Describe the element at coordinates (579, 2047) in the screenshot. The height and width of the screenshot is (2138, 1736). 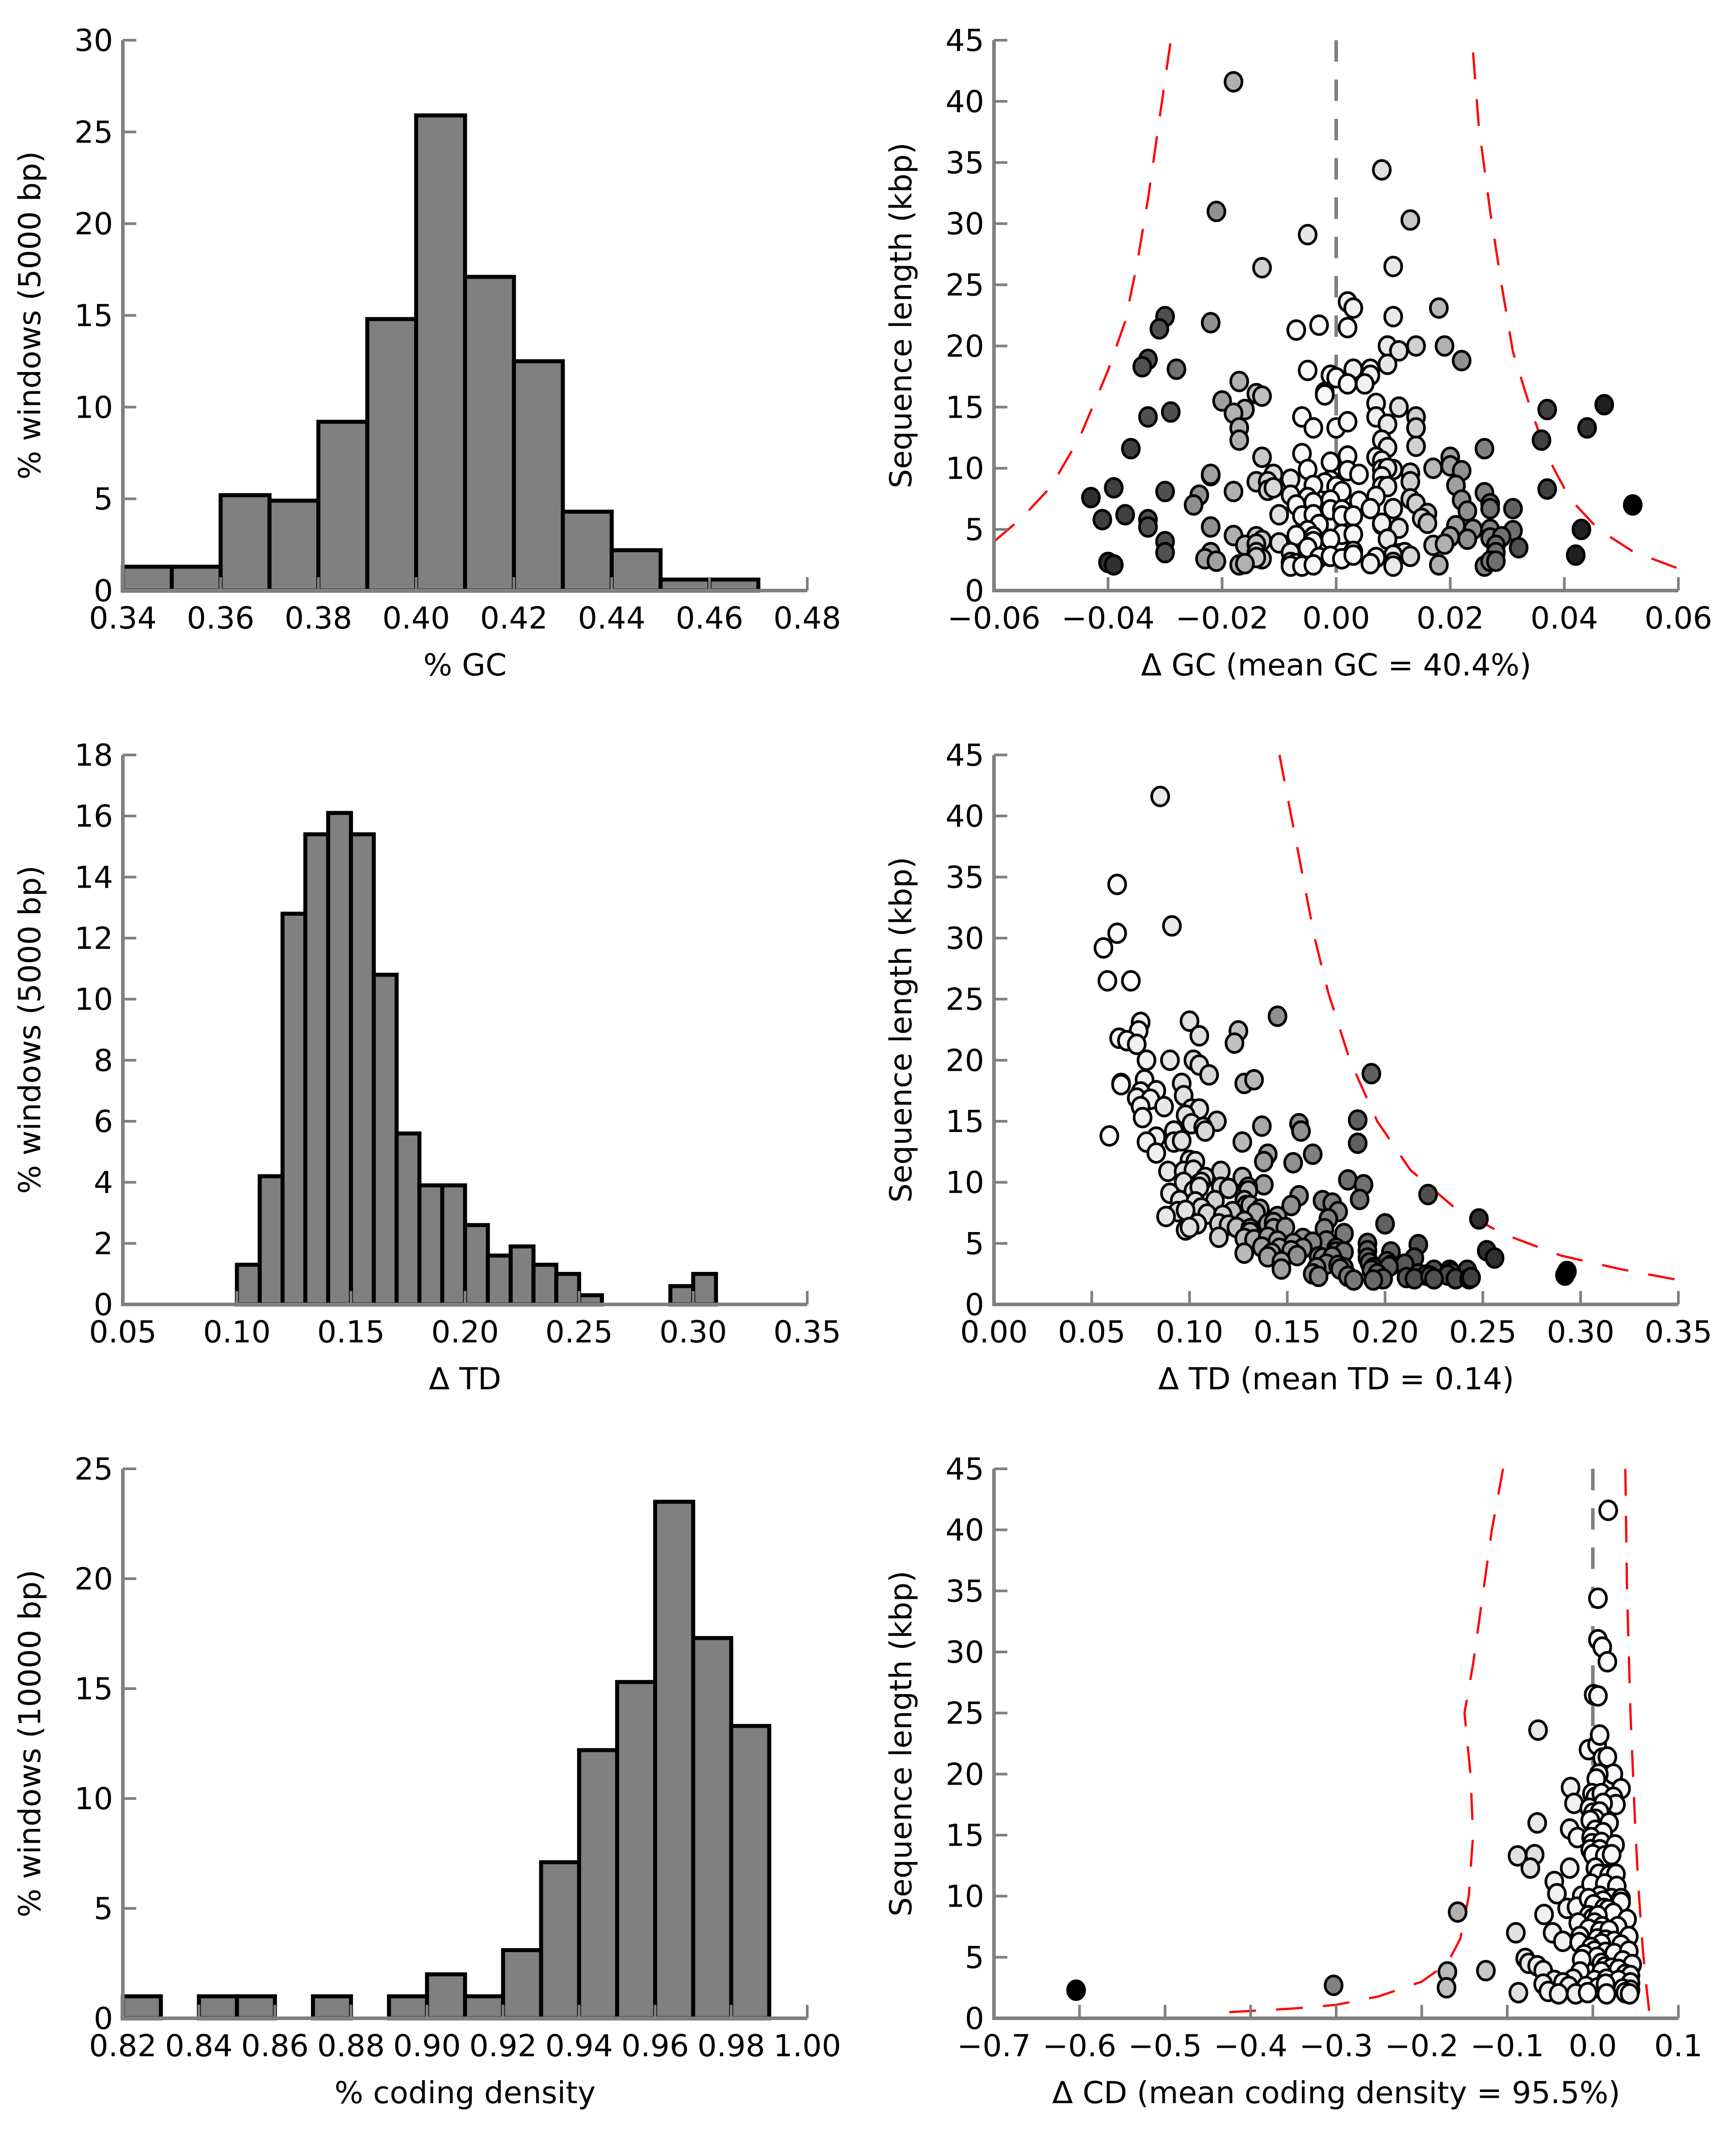
I see `x-tick-label: 0.94` at that location.